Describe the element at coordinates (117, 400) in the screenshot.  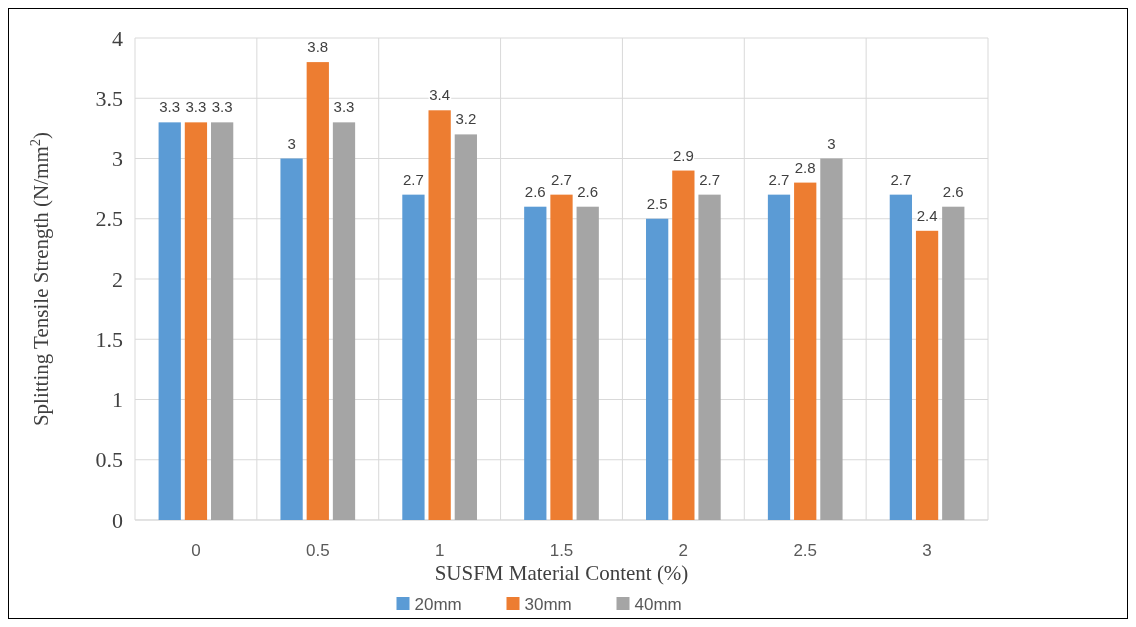
I see `y-tick-label: 1` at that location.